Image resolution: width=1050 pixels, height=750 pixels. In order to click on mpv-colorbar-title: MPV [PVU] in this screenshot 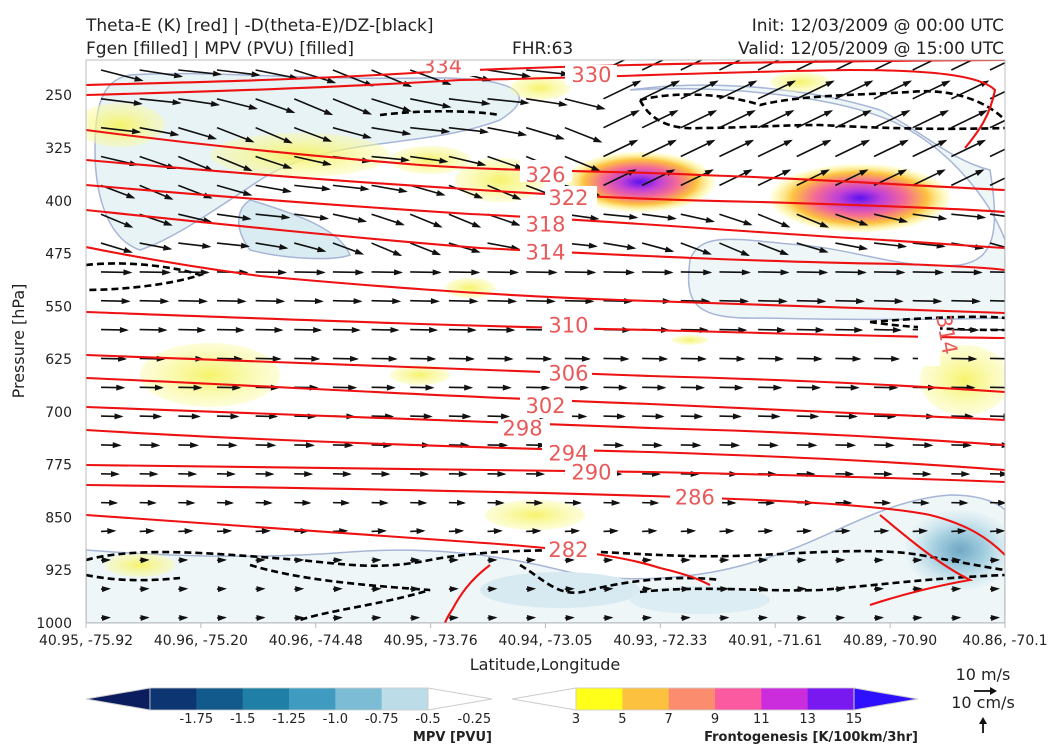, I will do `click(452, 737)`.